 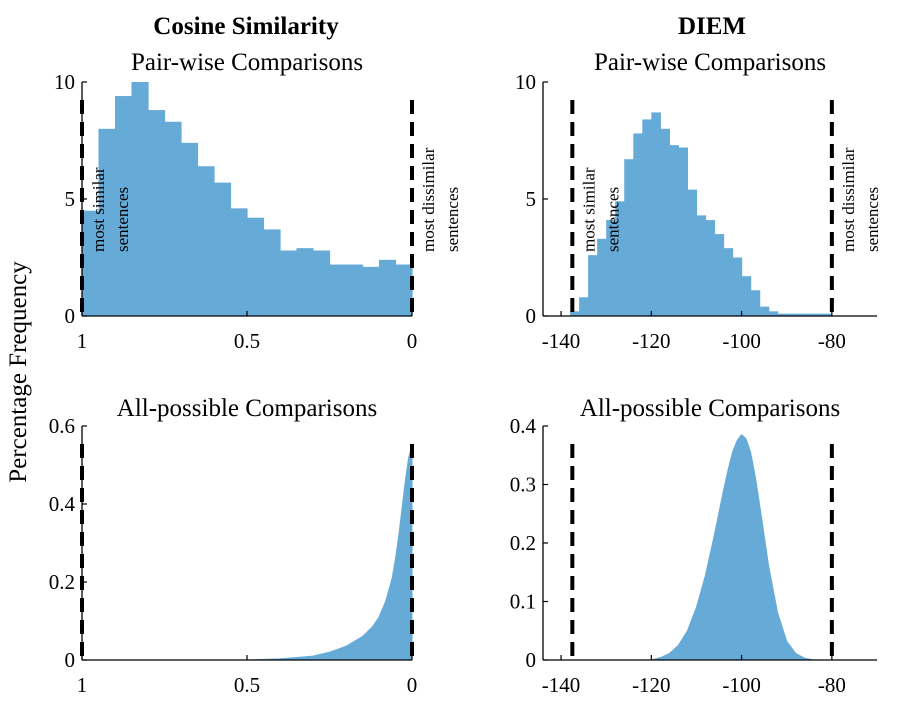 What do you see at coordinates (523, 602) in the screenshot?
I see `y-tick-label: 0.1` at bounding box center [523, 602].